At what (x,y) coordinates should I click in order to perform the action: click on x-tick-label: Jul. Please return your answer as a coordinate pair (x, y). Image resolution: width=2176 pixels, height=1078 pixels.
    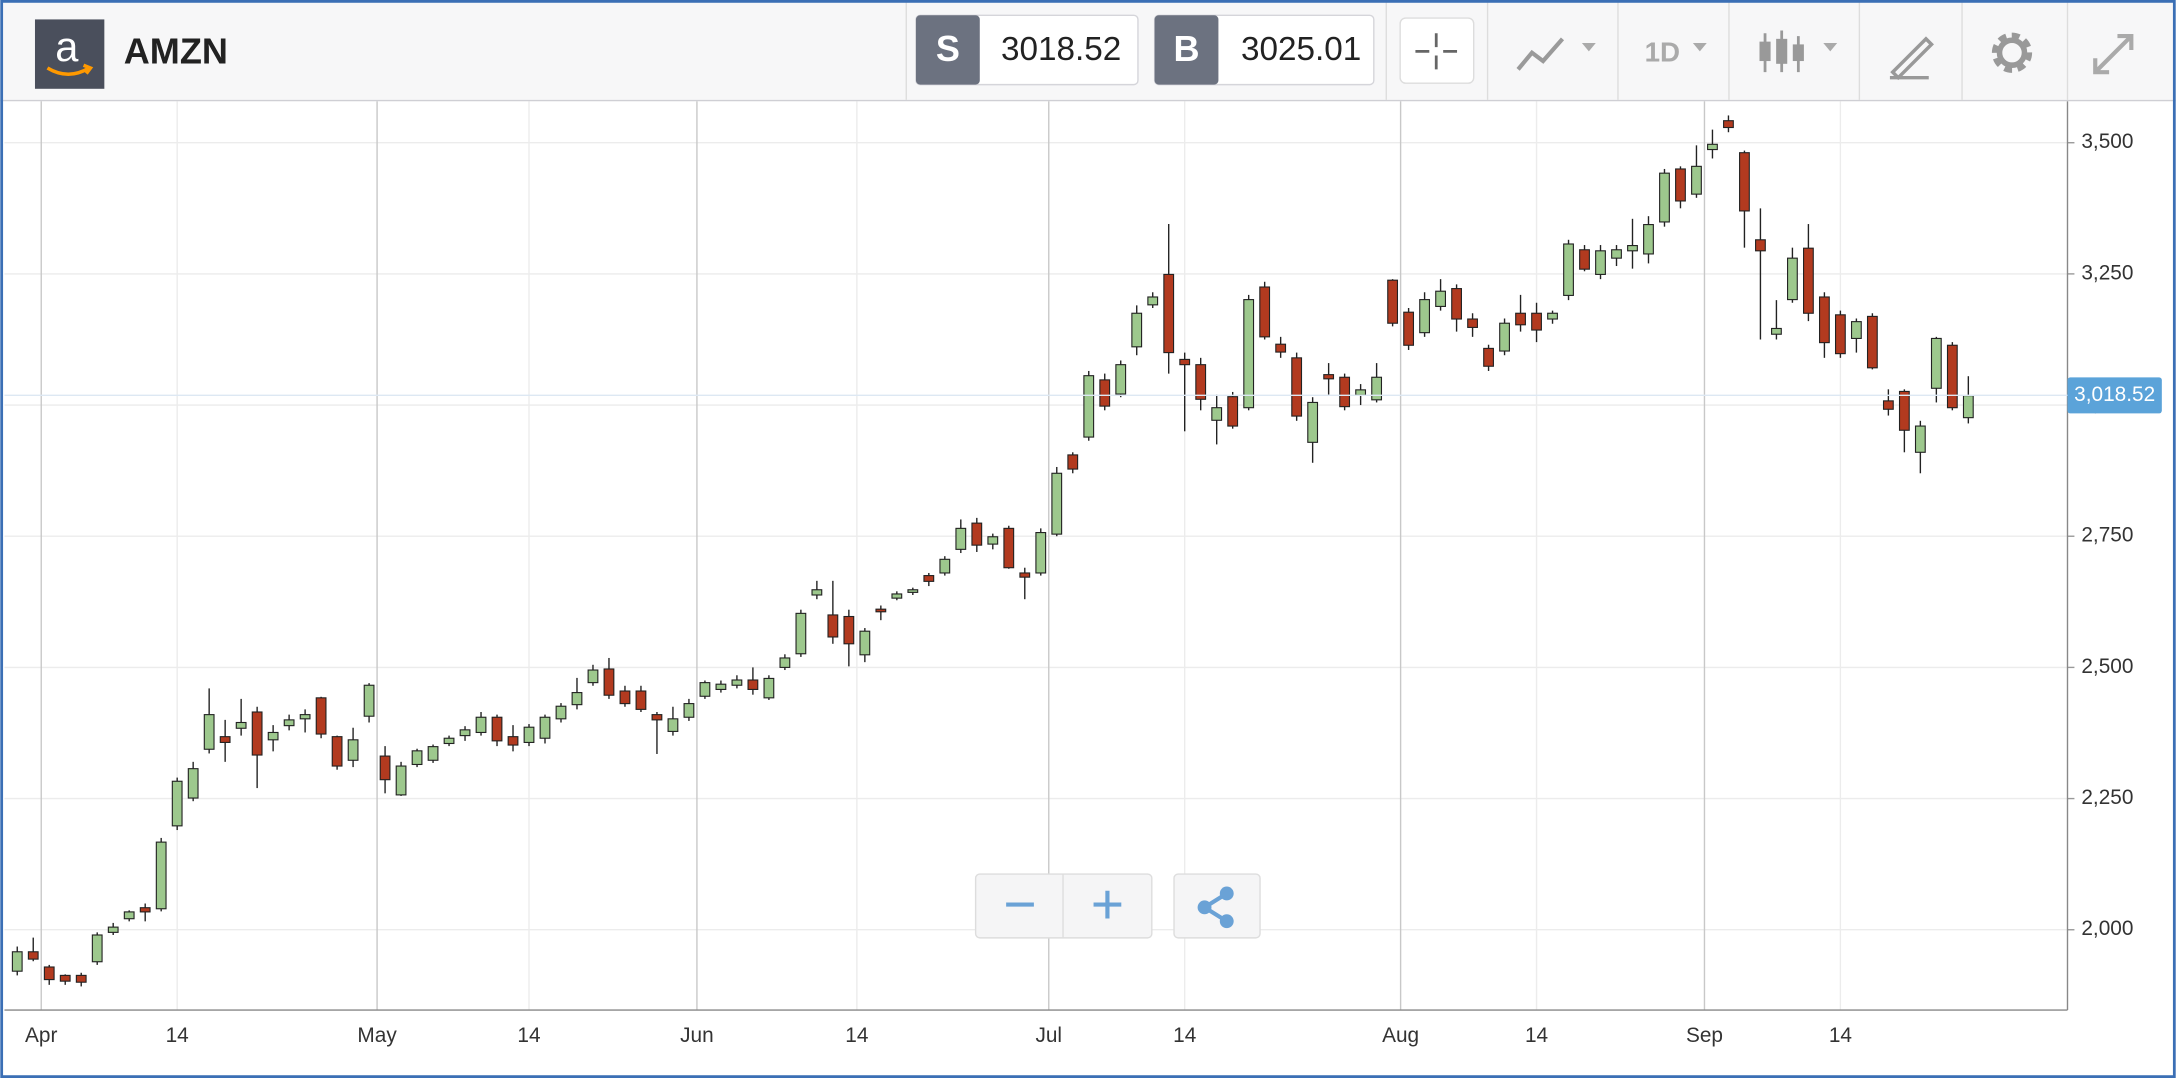
    Looking at the image, I should click on (1048, 1035).